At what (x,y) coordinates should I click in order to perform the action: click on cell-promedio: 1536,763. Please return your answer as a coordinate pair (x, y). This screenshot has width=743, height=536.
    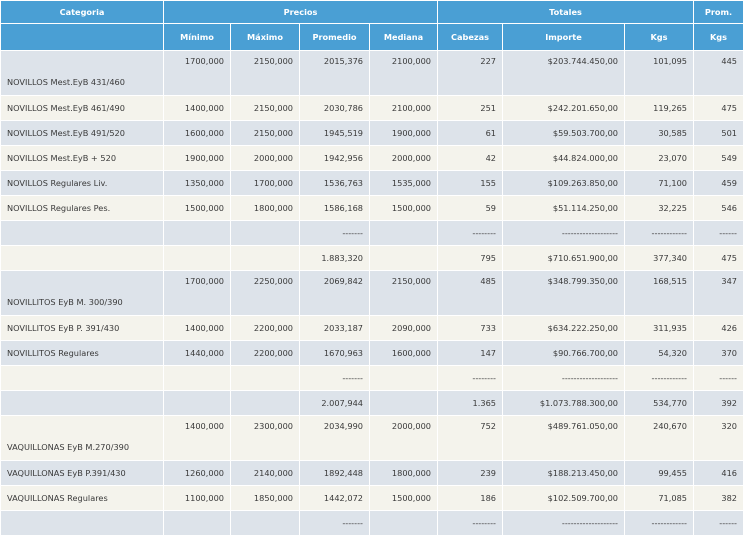
    Looking at the image, I should click on (335, 183).